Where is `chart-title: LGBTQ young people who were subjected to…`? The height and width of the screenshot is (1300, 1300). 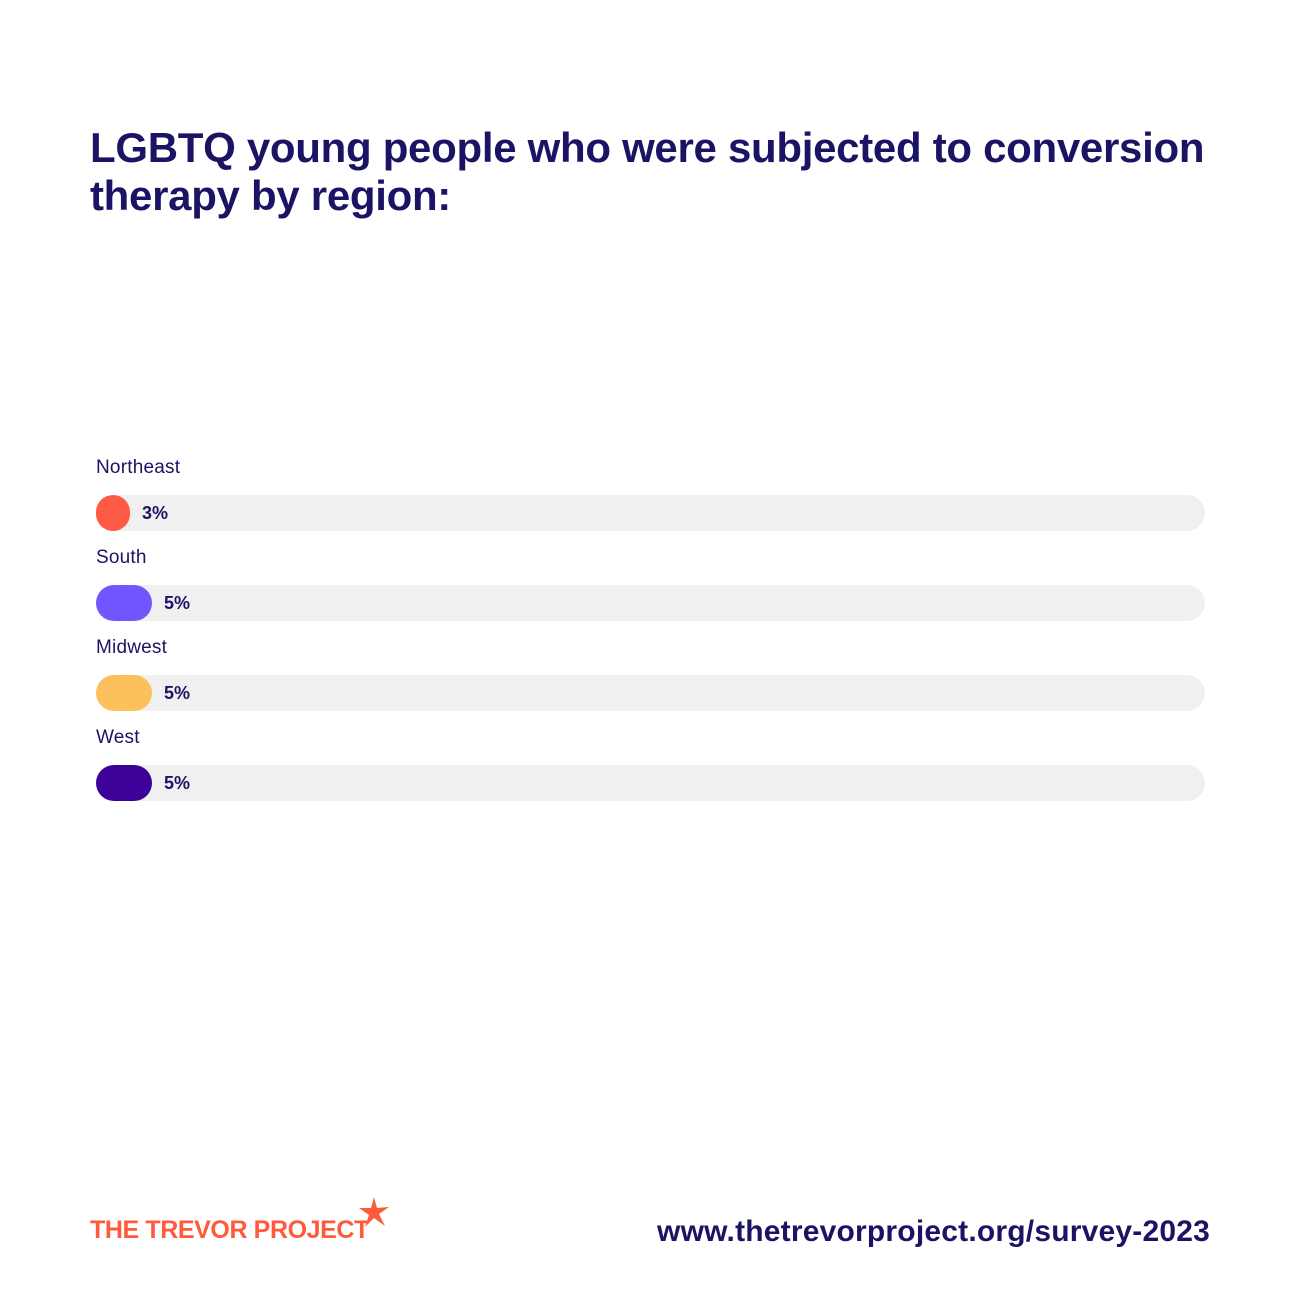
chart-title: LGBTQ young people who were subjected to… is located at coordinates (647, 171).